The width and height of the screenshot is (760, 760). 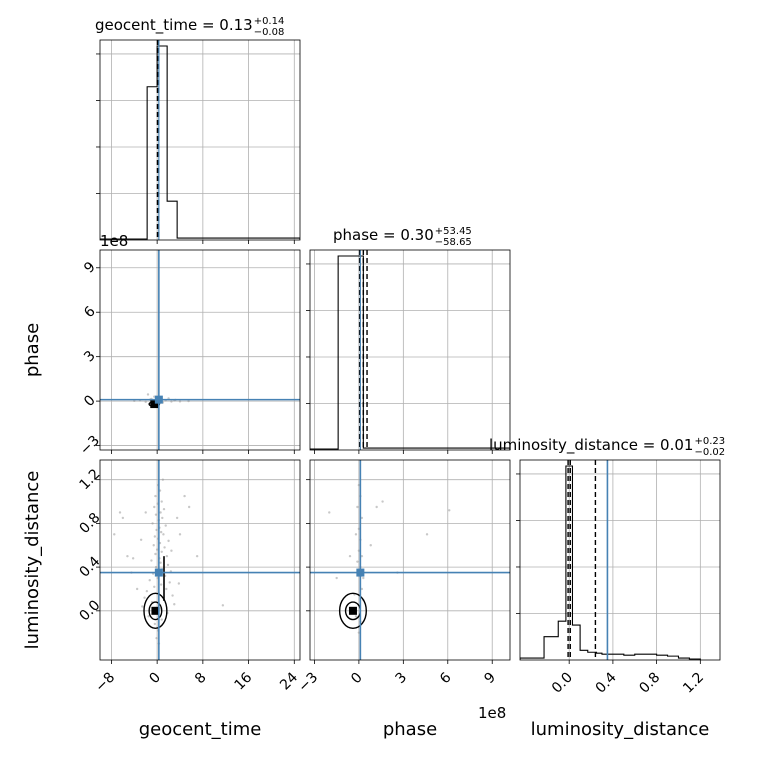 I want to click on panel-phase_vs_luminosity_distance, so click(x=408, y=562).